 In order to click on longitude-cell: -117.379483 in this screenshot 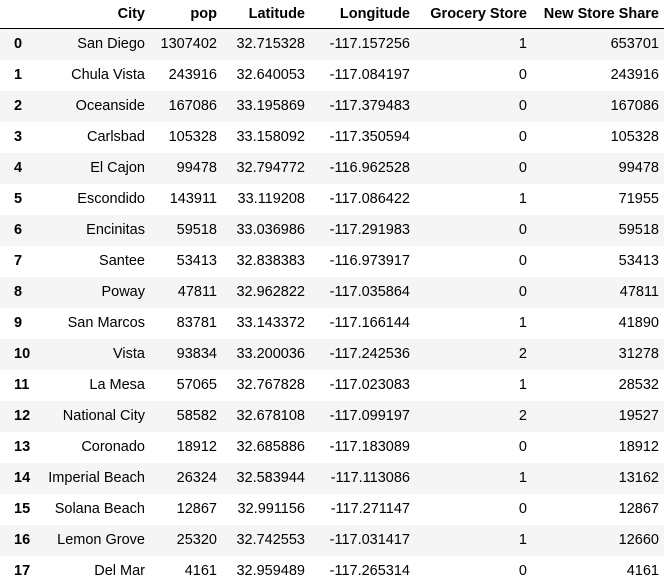, I will do `click(362, 106)`.